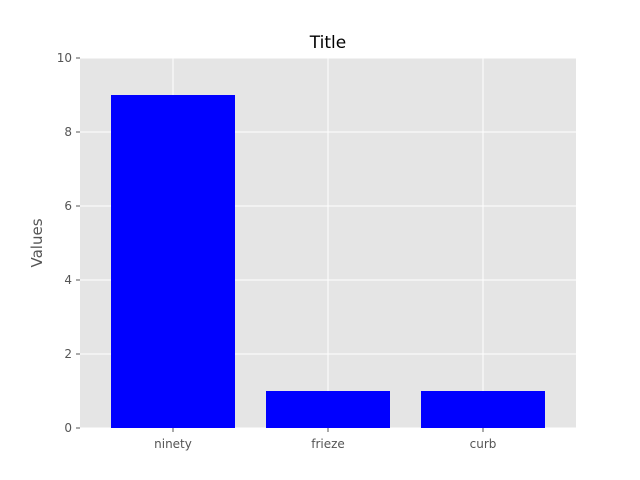 The width and height of the screenshot is (640, 480). I want to click on bar-frieze, so click(328, 409).